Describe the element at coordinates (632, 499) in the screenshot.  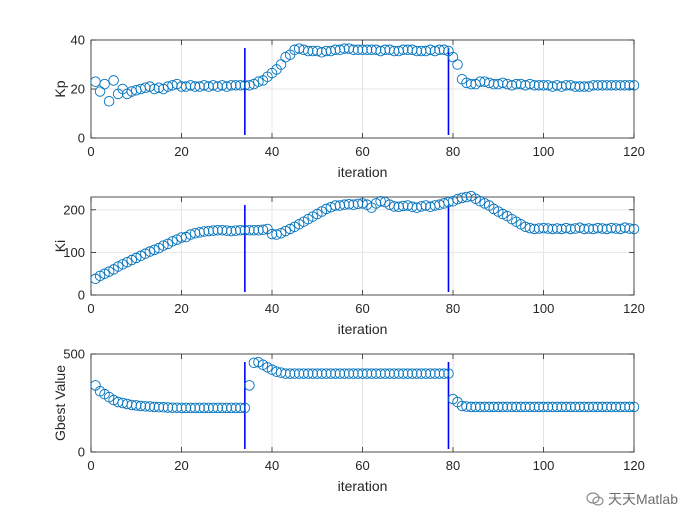
I see `watermark: 天天Matlab` at that location.